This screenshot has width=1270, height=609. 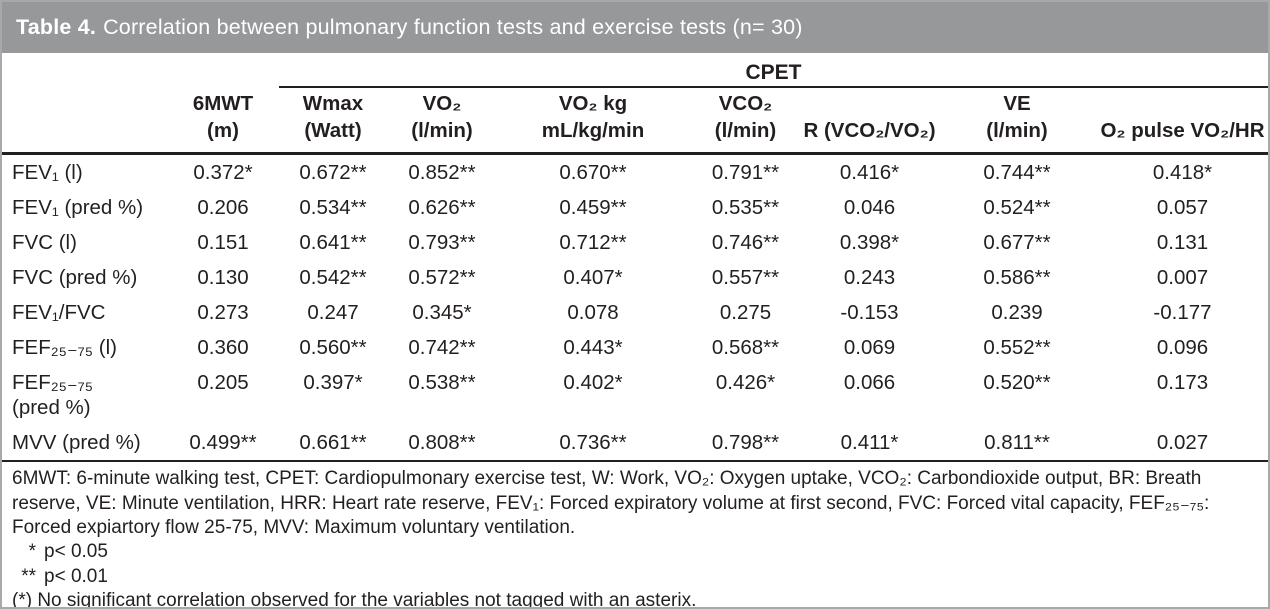 What do you see at coordinates (869, 443) in the screenshot?
I see `correlation-value-cell: 0.411*` at bounding box center [869, 443].